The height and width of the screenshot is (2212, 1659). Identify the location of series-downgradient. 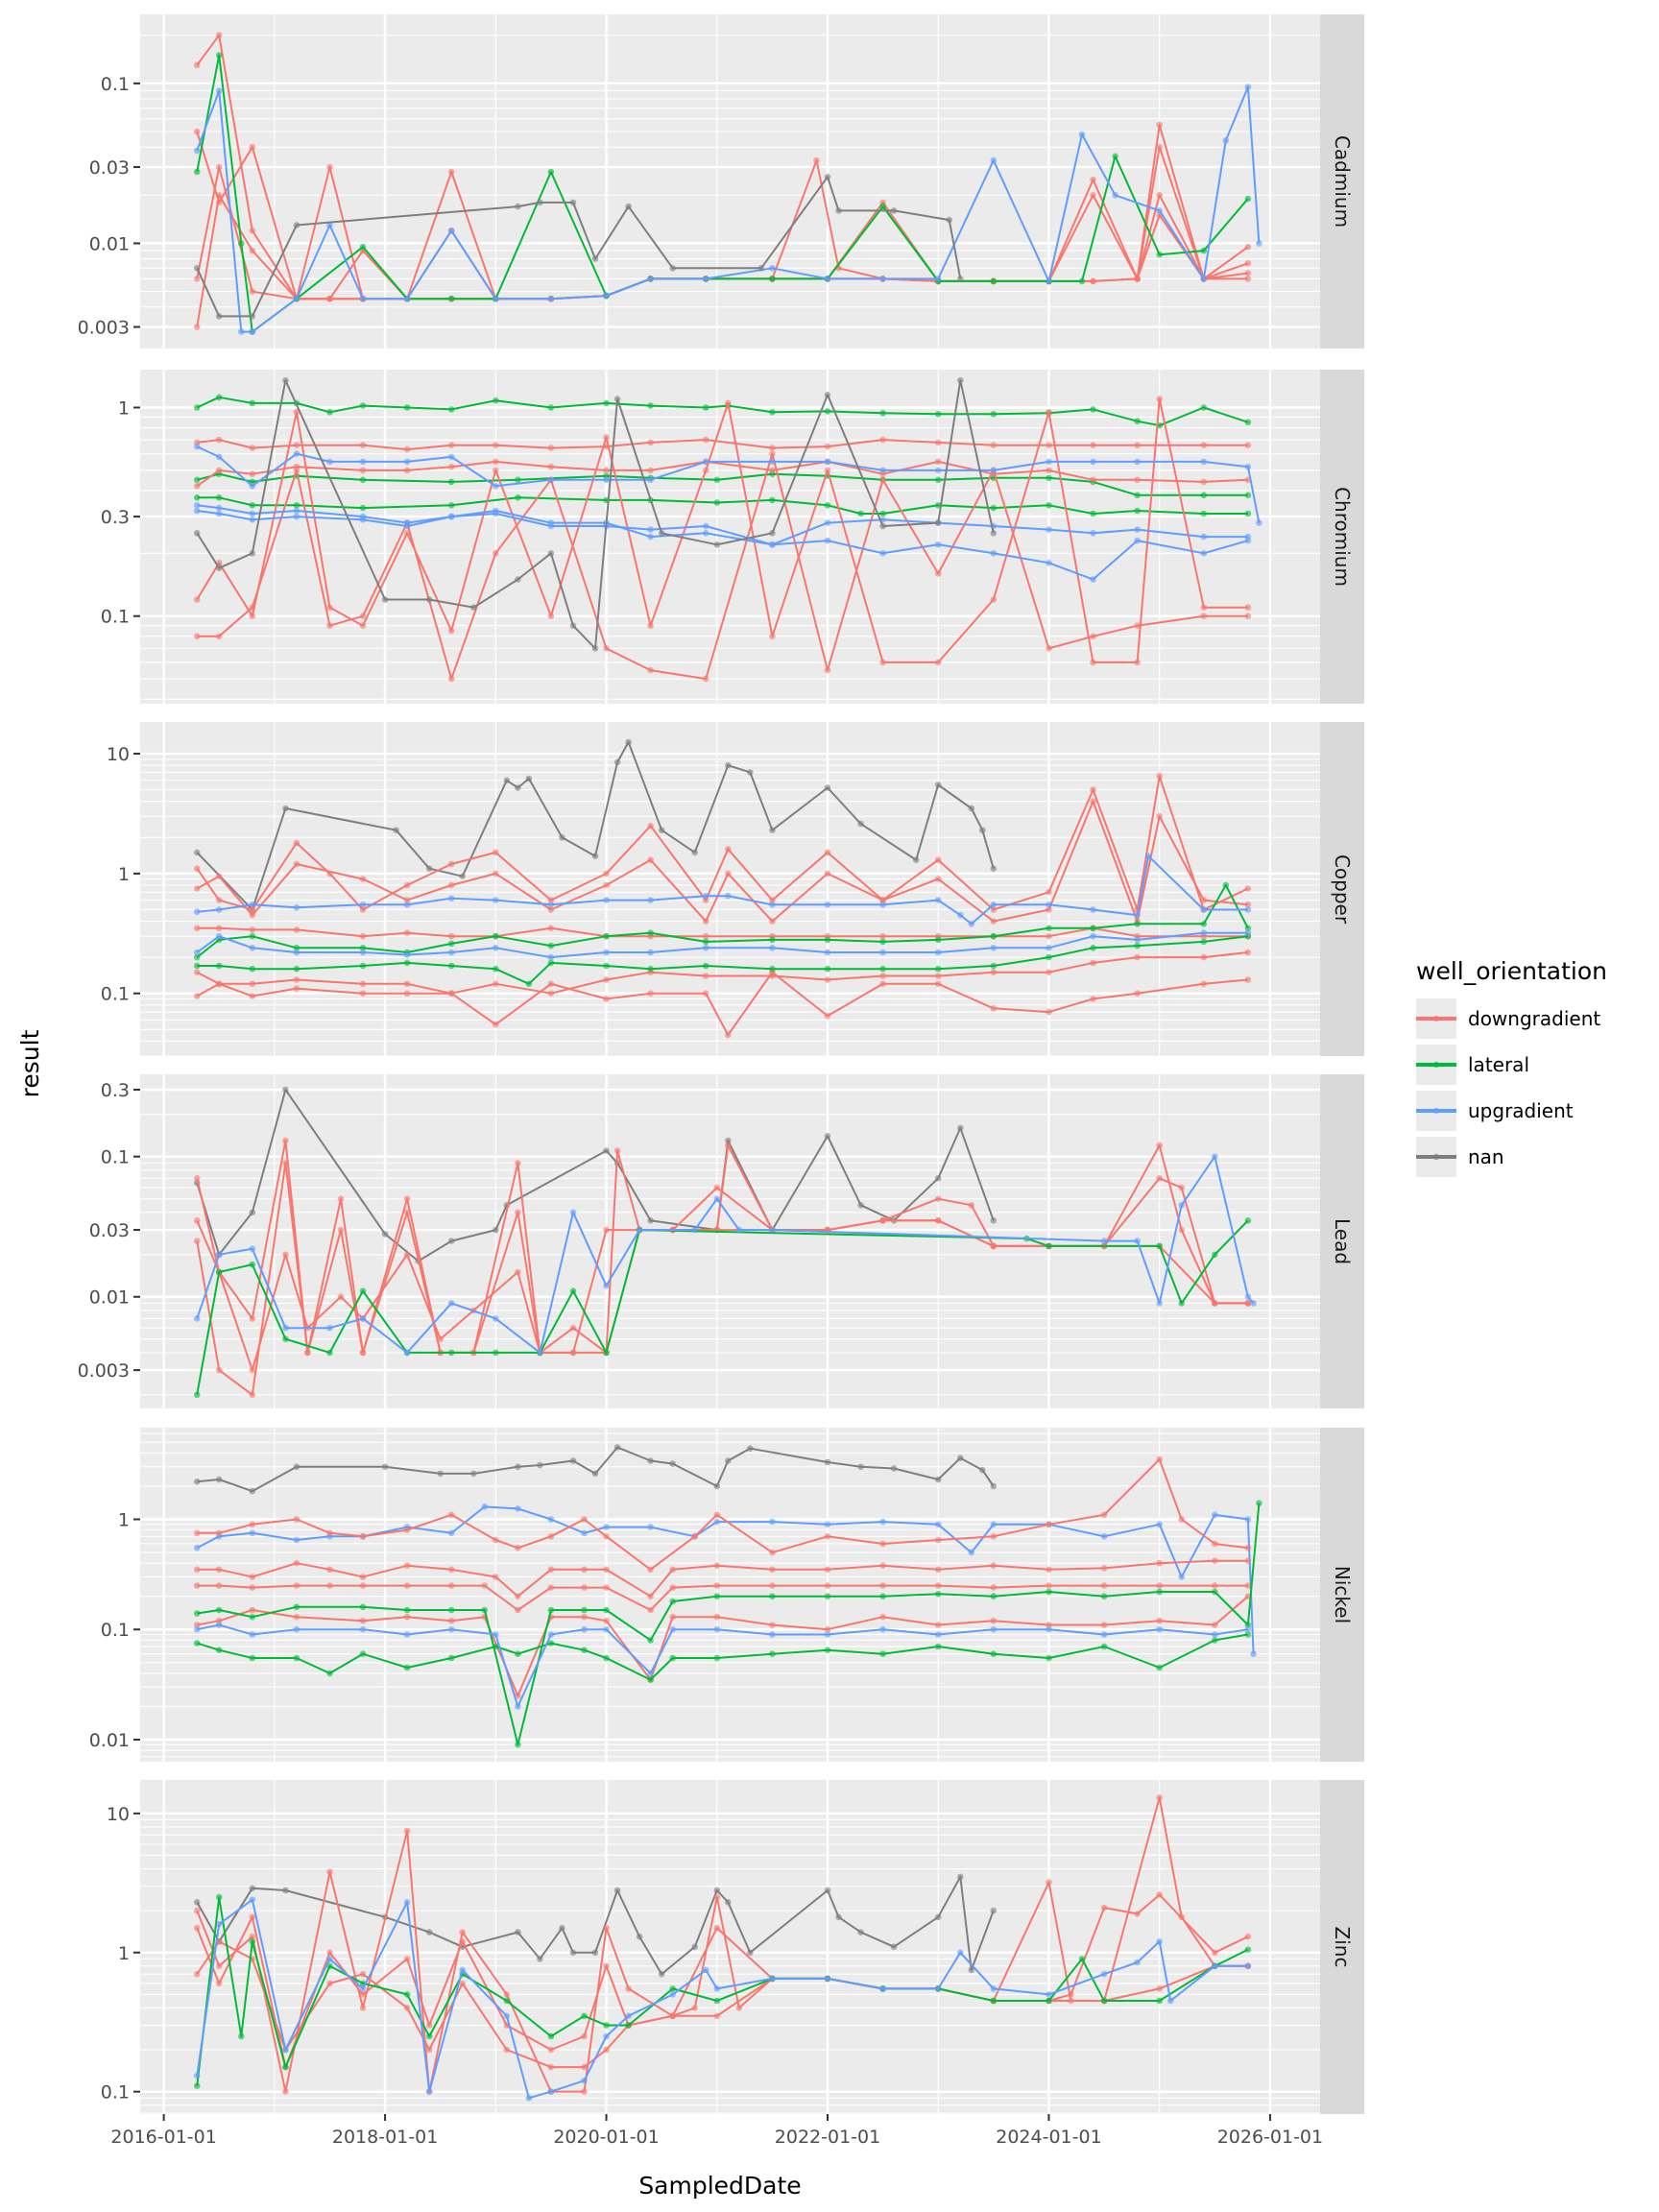
(722, 1598).